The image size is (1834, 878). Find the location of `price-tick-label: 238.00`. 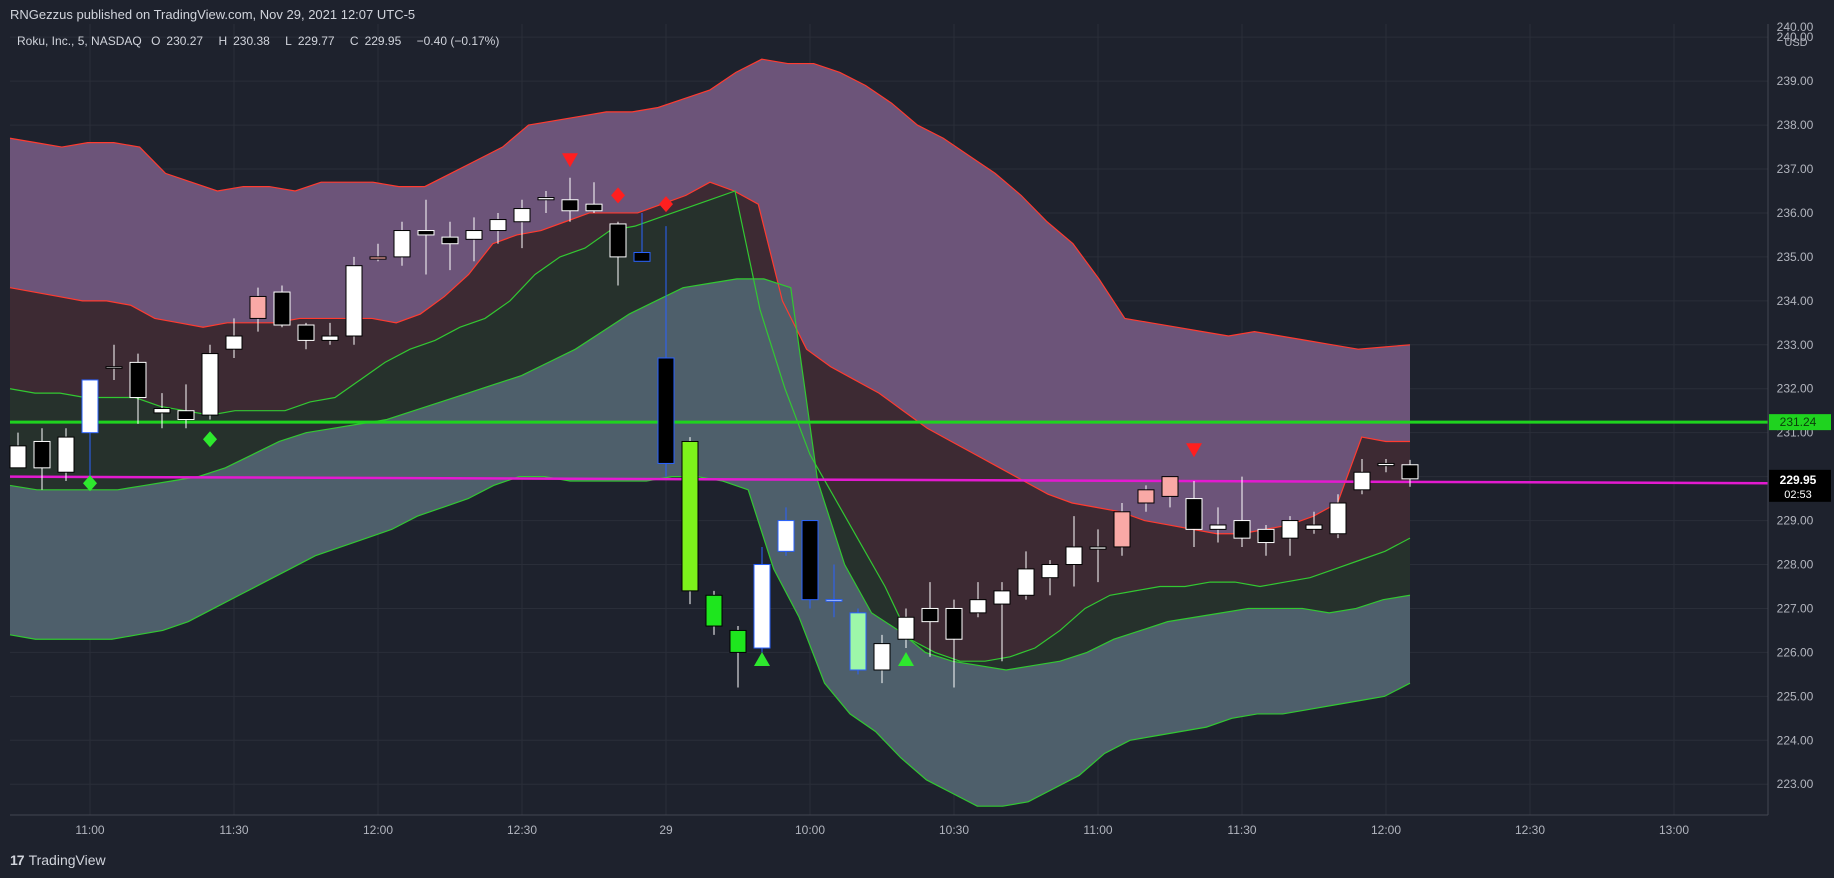

price-tick-label: 238.00 is located at coordinates (1795, 125).